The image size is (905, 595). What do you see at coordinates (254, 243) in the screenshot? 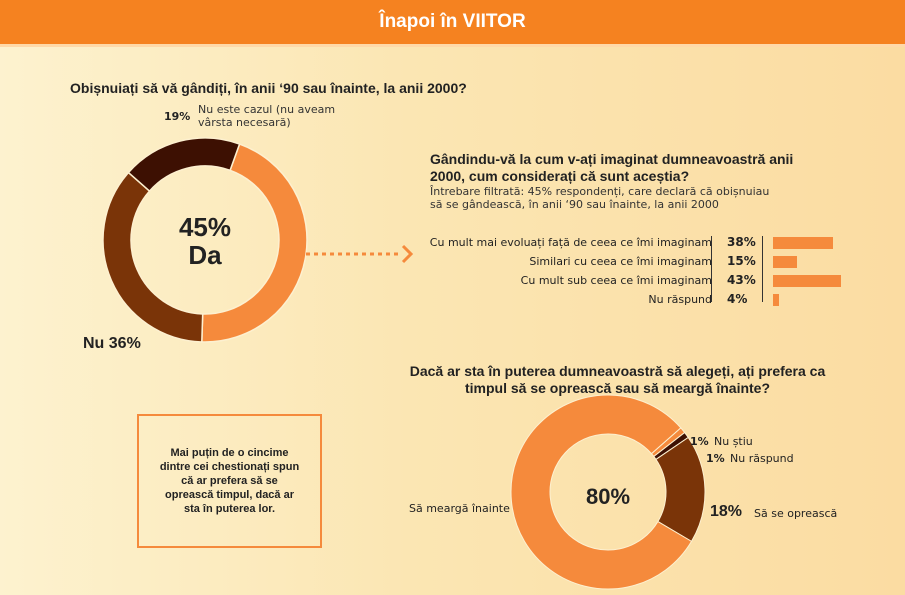
I see `donut-slice-da` at bounding box center [254, 243].